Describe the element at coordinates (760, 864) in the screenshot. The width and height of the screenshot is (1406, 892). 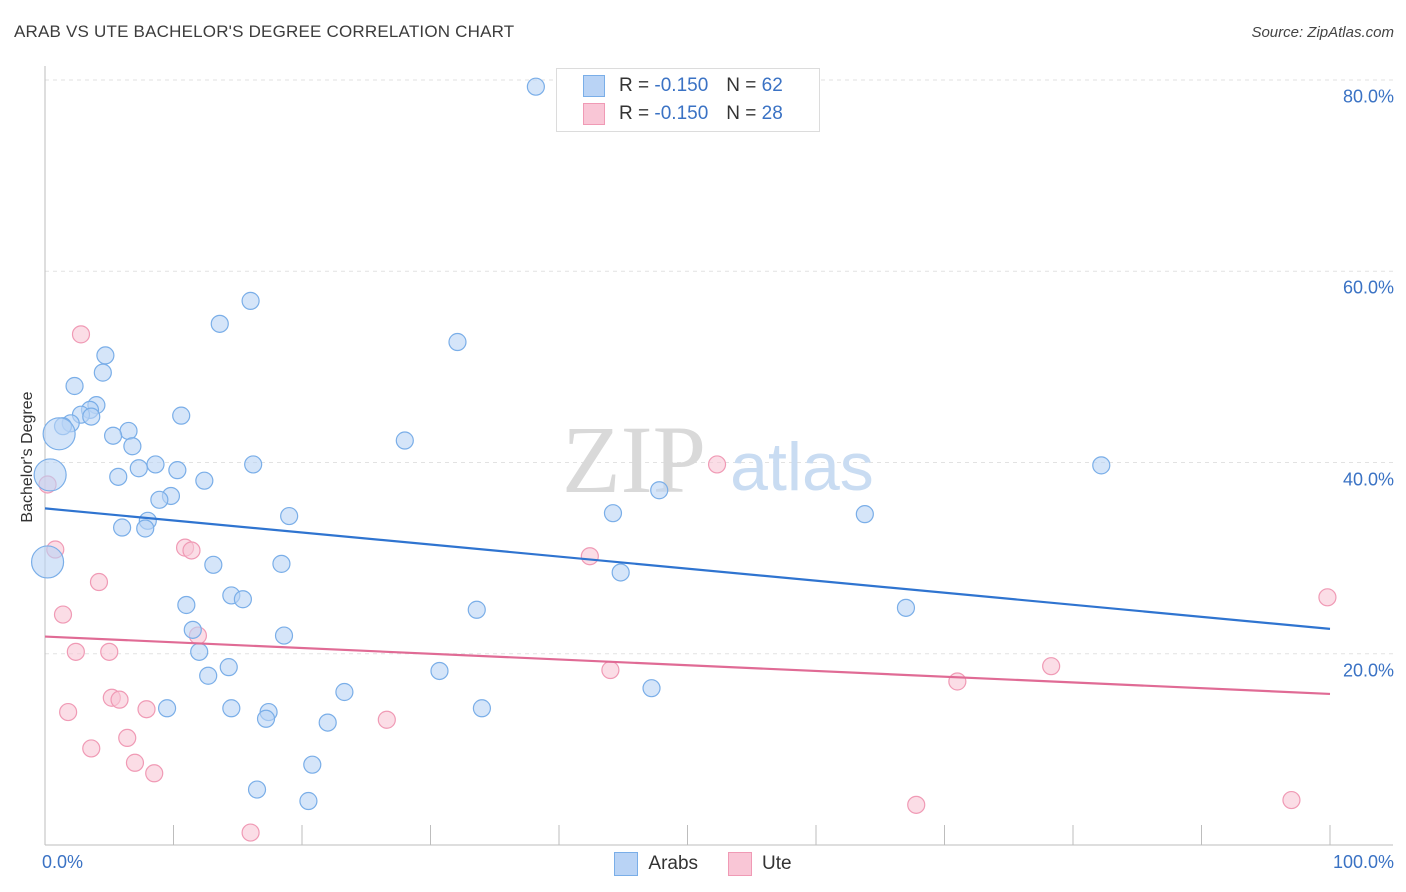
I see `legend-item-ute: Ute` at that location.